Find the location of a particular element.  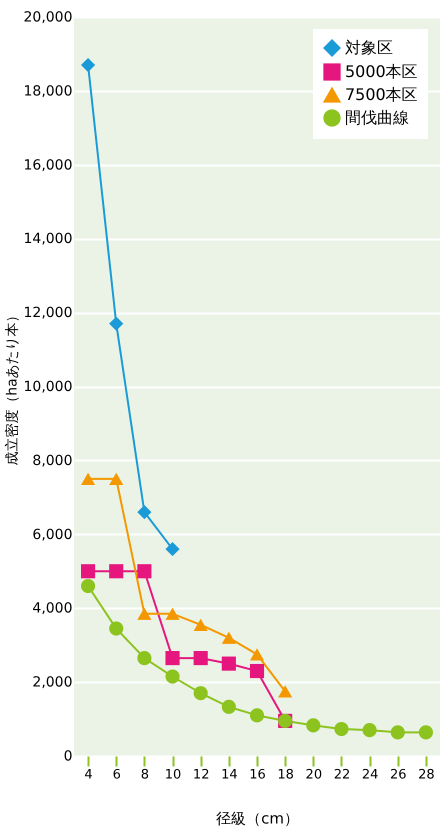

y-tick-label: 4,000 is located at coordinates (52, 608).